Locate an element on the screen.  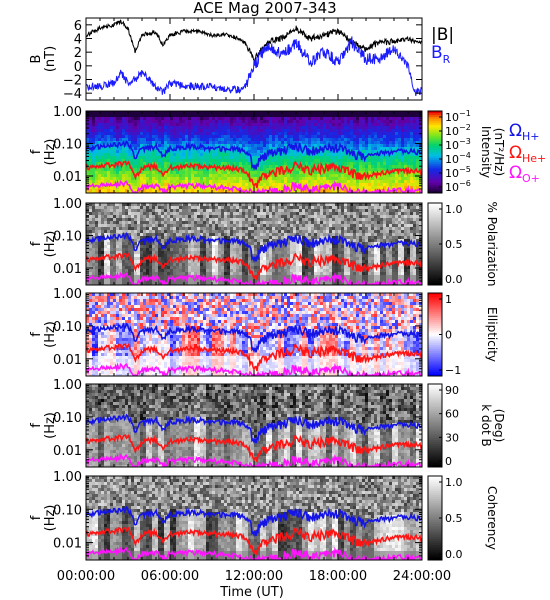
colorbar-tick-label: 10−4 is located at coordinates (458, 158).